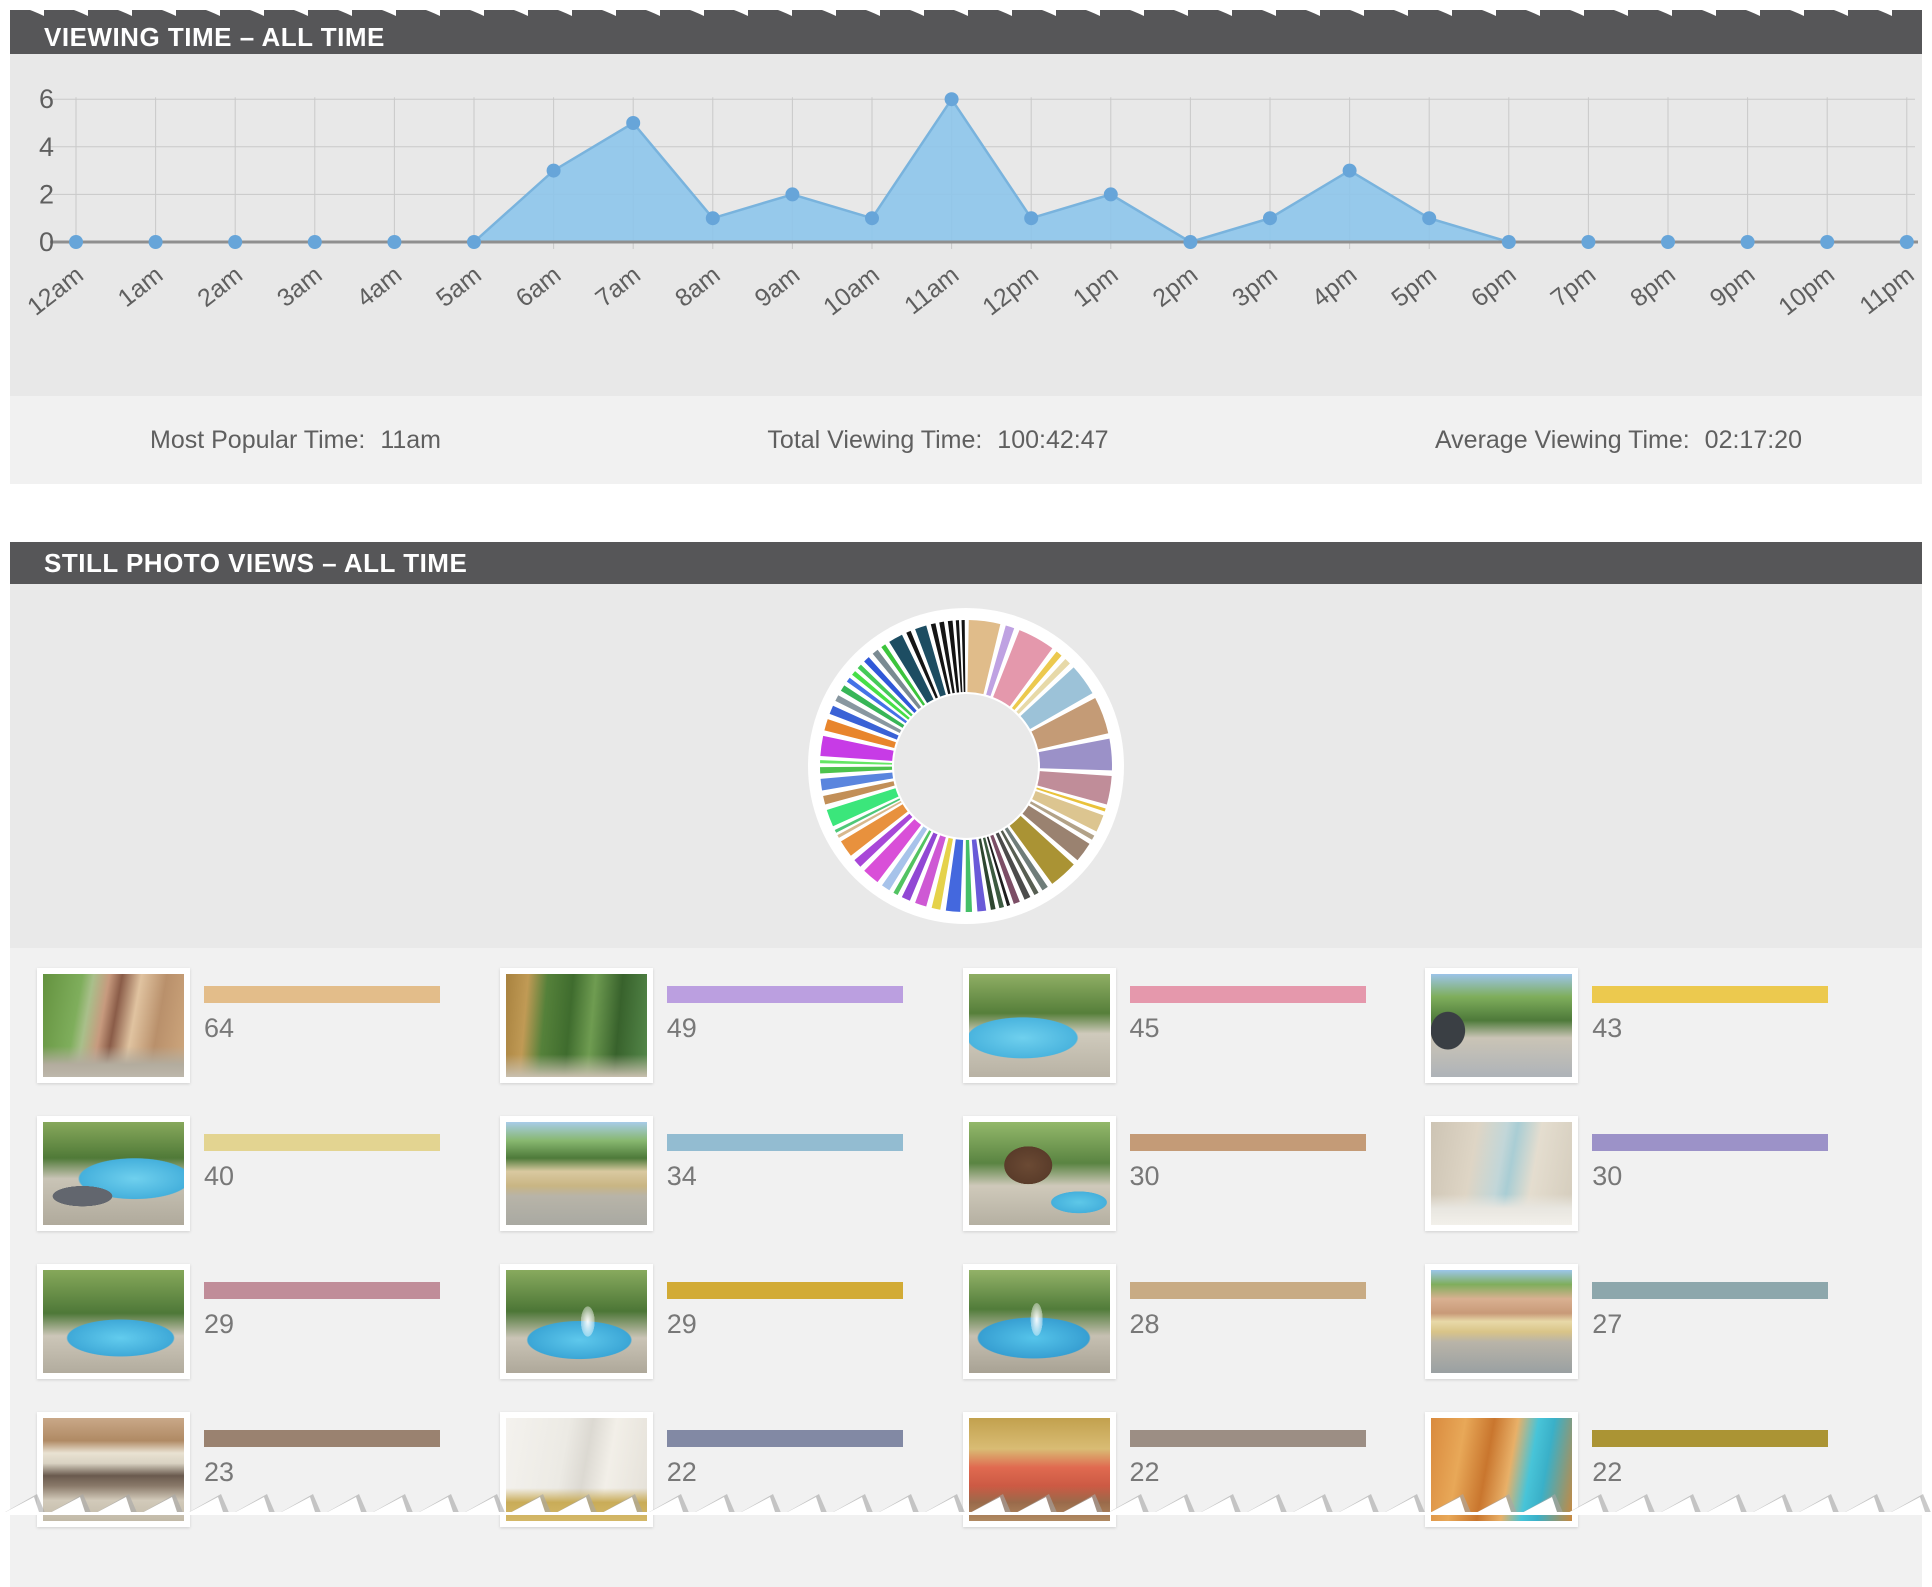 The image size is (1932, 1587). I want to click on x-axis-tick-label: 3am, so click(300, 287).